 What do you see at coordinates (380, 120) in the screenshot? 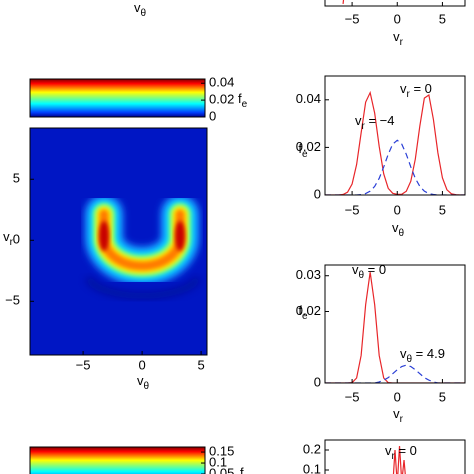
I see `label-text: = −4` at bounding box center [380, 120].